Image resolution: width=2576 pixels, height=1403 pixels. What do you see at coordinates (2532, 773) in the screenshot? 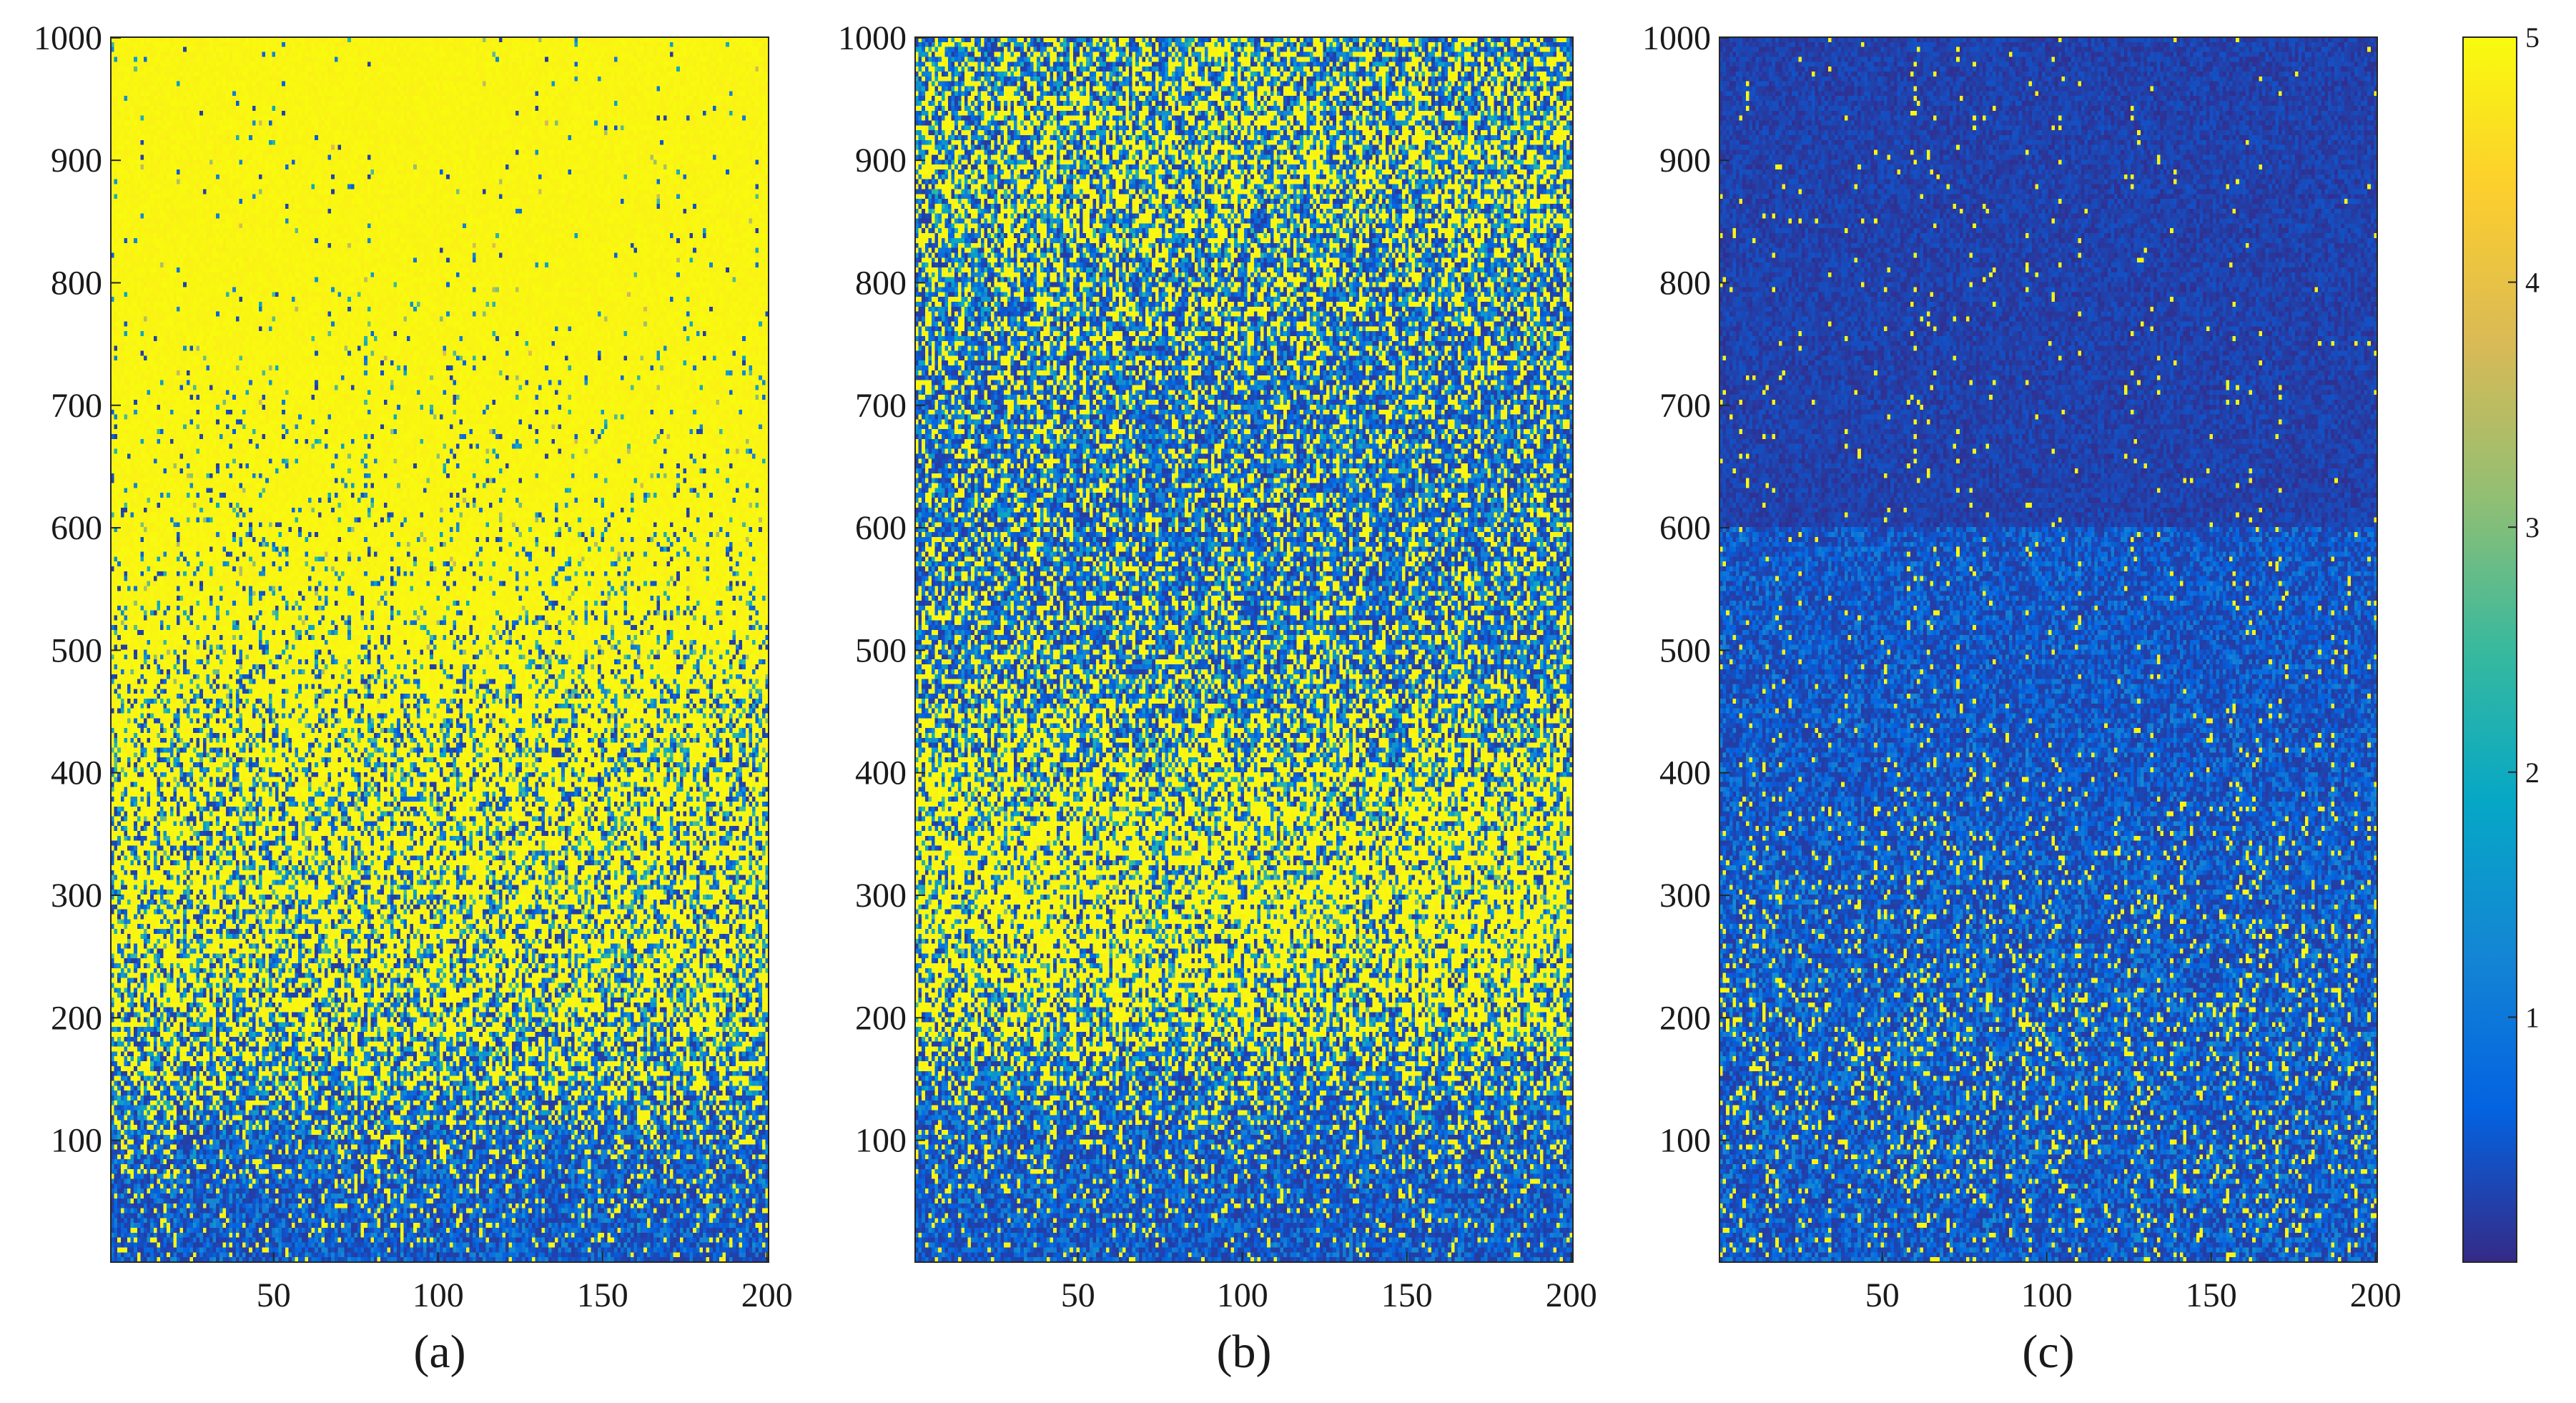
I see `colorbar-tick-label: 2` at bounding box center [2532, 773].